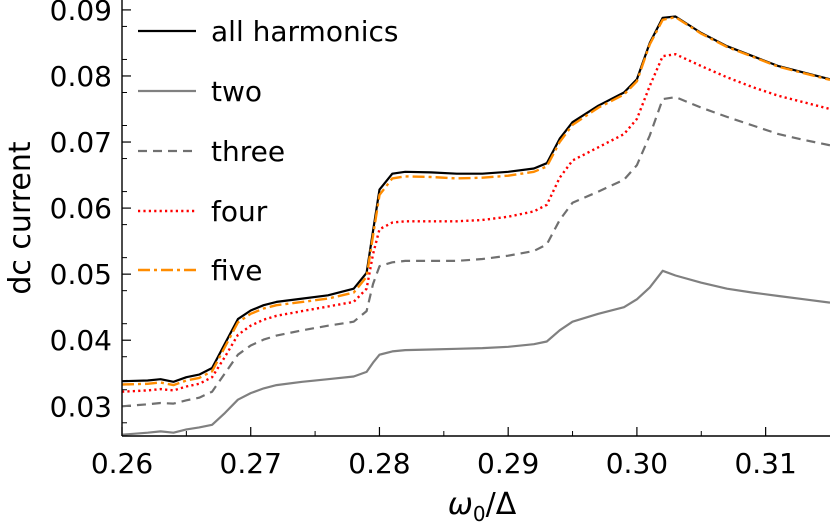  I want to click on y-tick-label: 0.07, so click(81, 142).